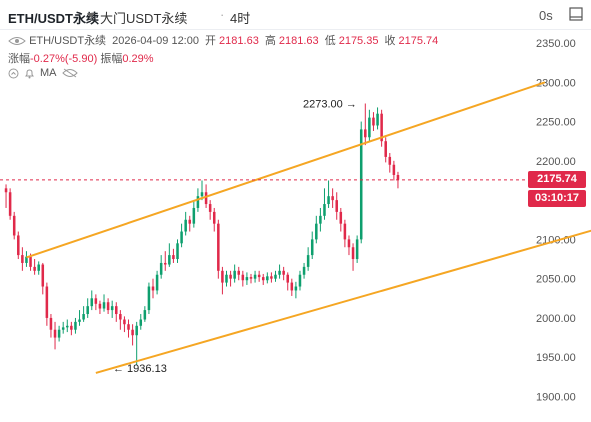 The width and height of the screenshot is (591, 422). I want to click on price-tick-label: 1950.00, so click(556, 358).